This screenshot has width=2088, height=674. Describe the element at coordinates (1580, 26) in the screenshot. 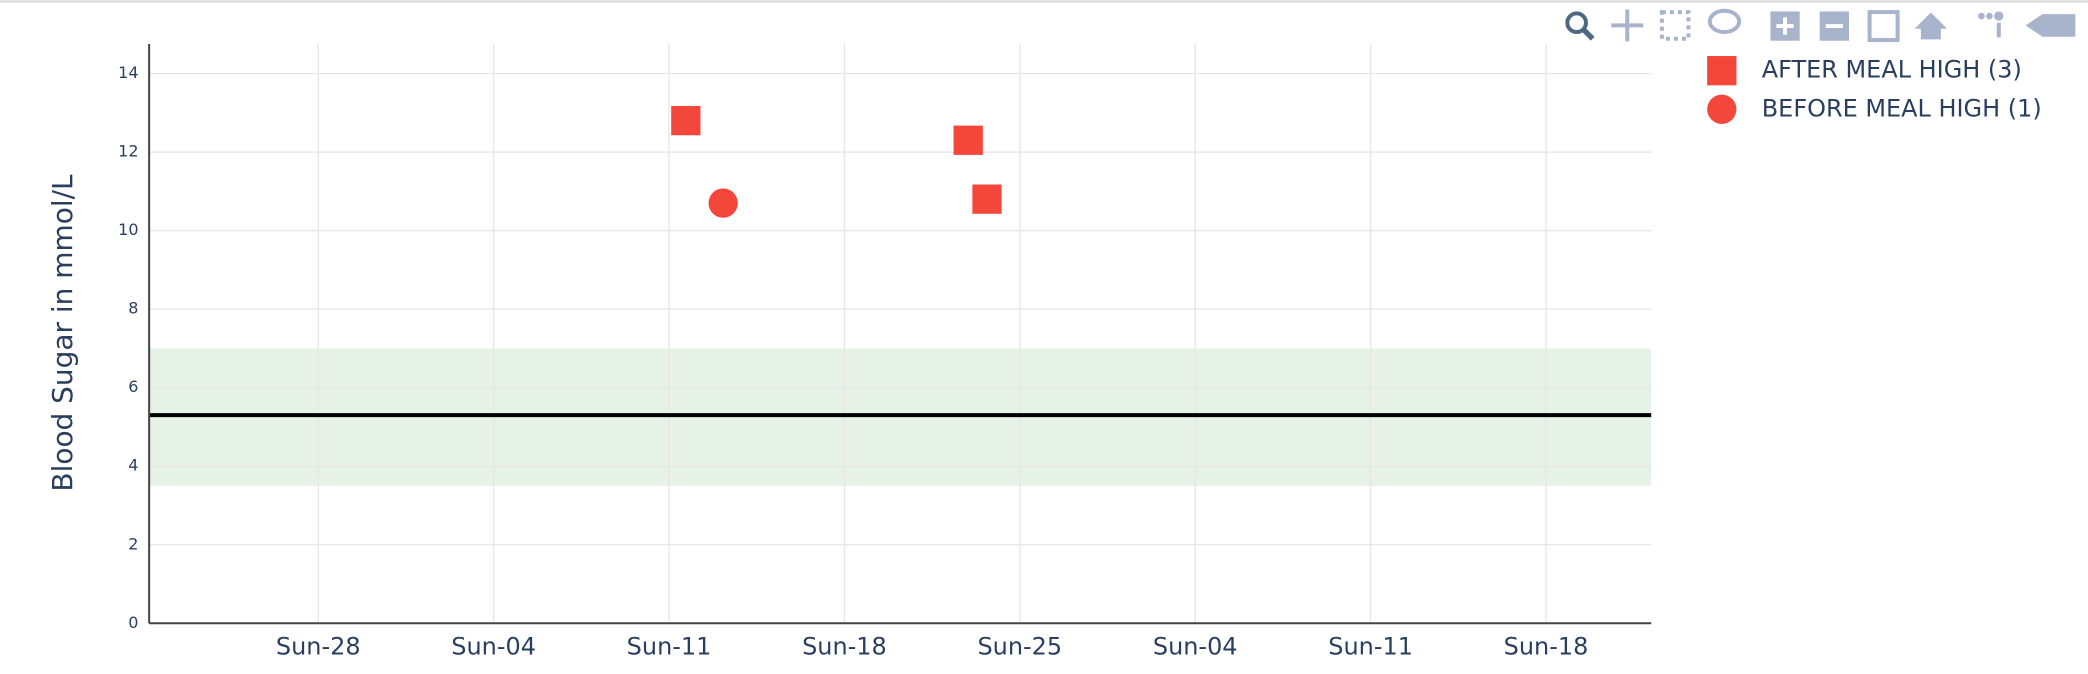

I see `zoom-button` at that location.